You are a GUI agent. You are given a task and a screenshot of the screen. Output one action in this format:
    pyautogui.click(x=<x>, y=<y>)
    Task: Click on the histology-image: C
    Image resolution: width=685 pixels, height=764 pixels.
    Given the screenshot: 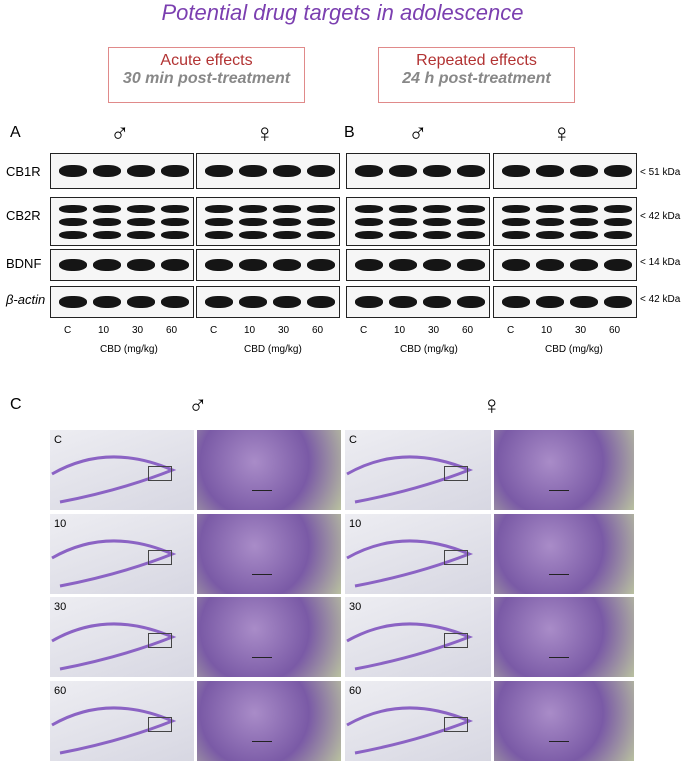 What is the action you would take?
    pyautogui.click(x=122, y=470)
    